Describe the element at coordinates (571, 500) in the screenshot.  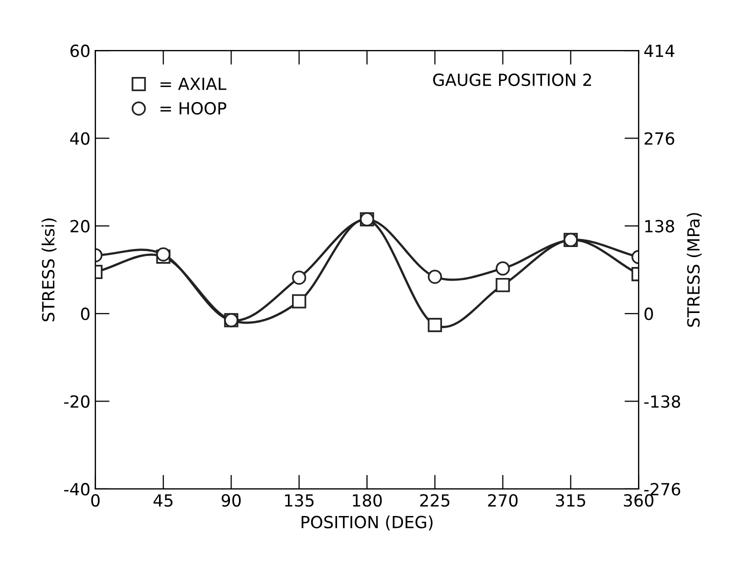
I see `x-tick-label: 315` at that location.